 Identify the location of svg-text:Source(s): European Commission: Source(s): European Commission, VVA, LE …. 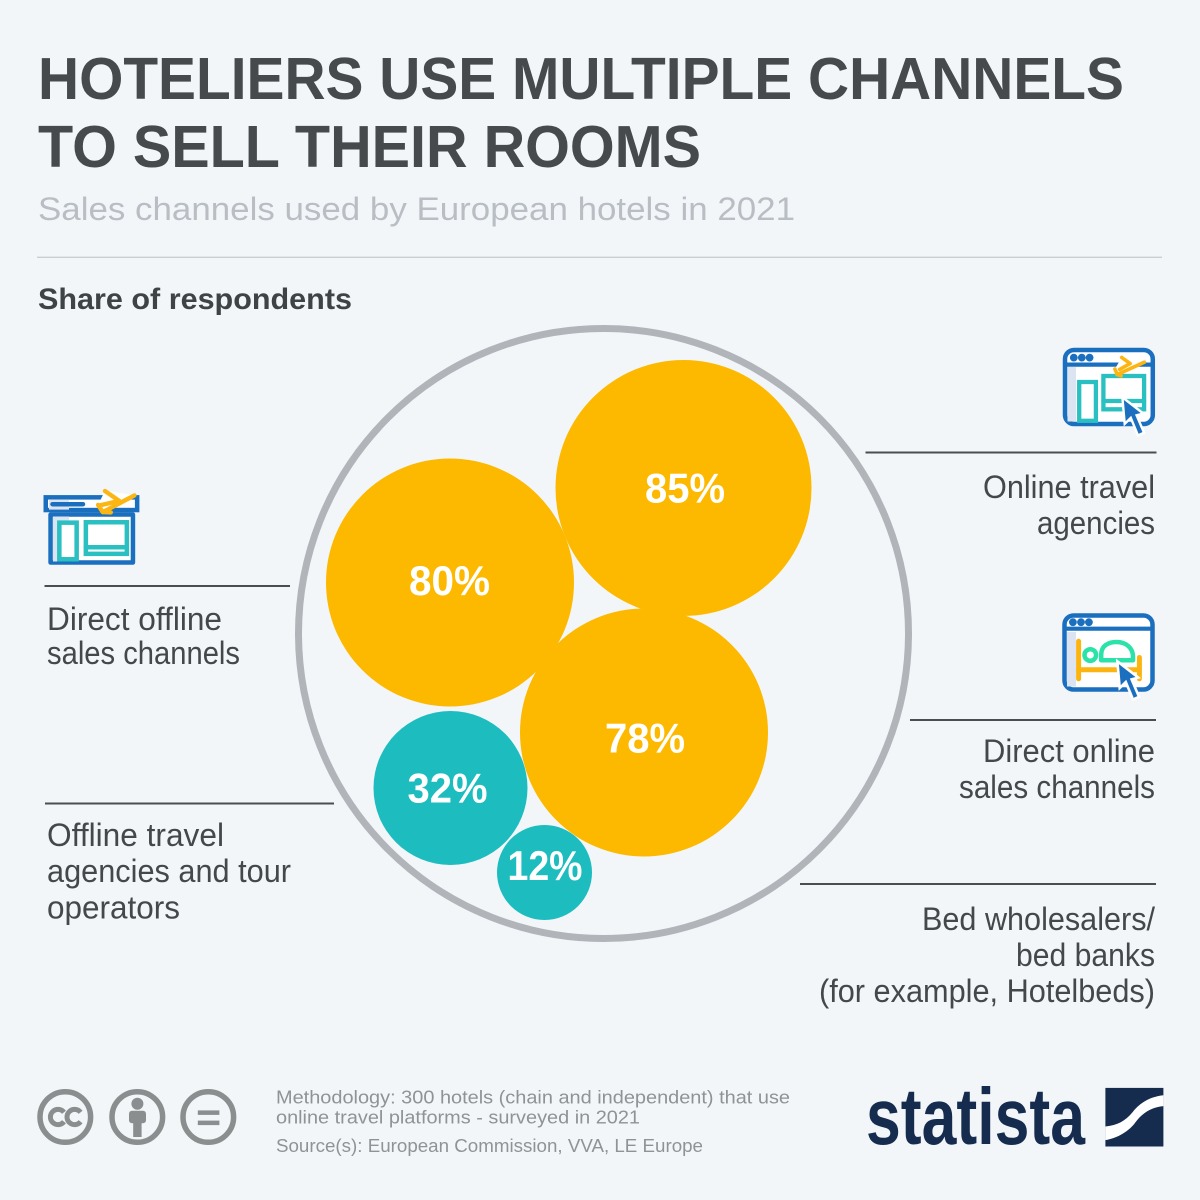
(489, 1146).